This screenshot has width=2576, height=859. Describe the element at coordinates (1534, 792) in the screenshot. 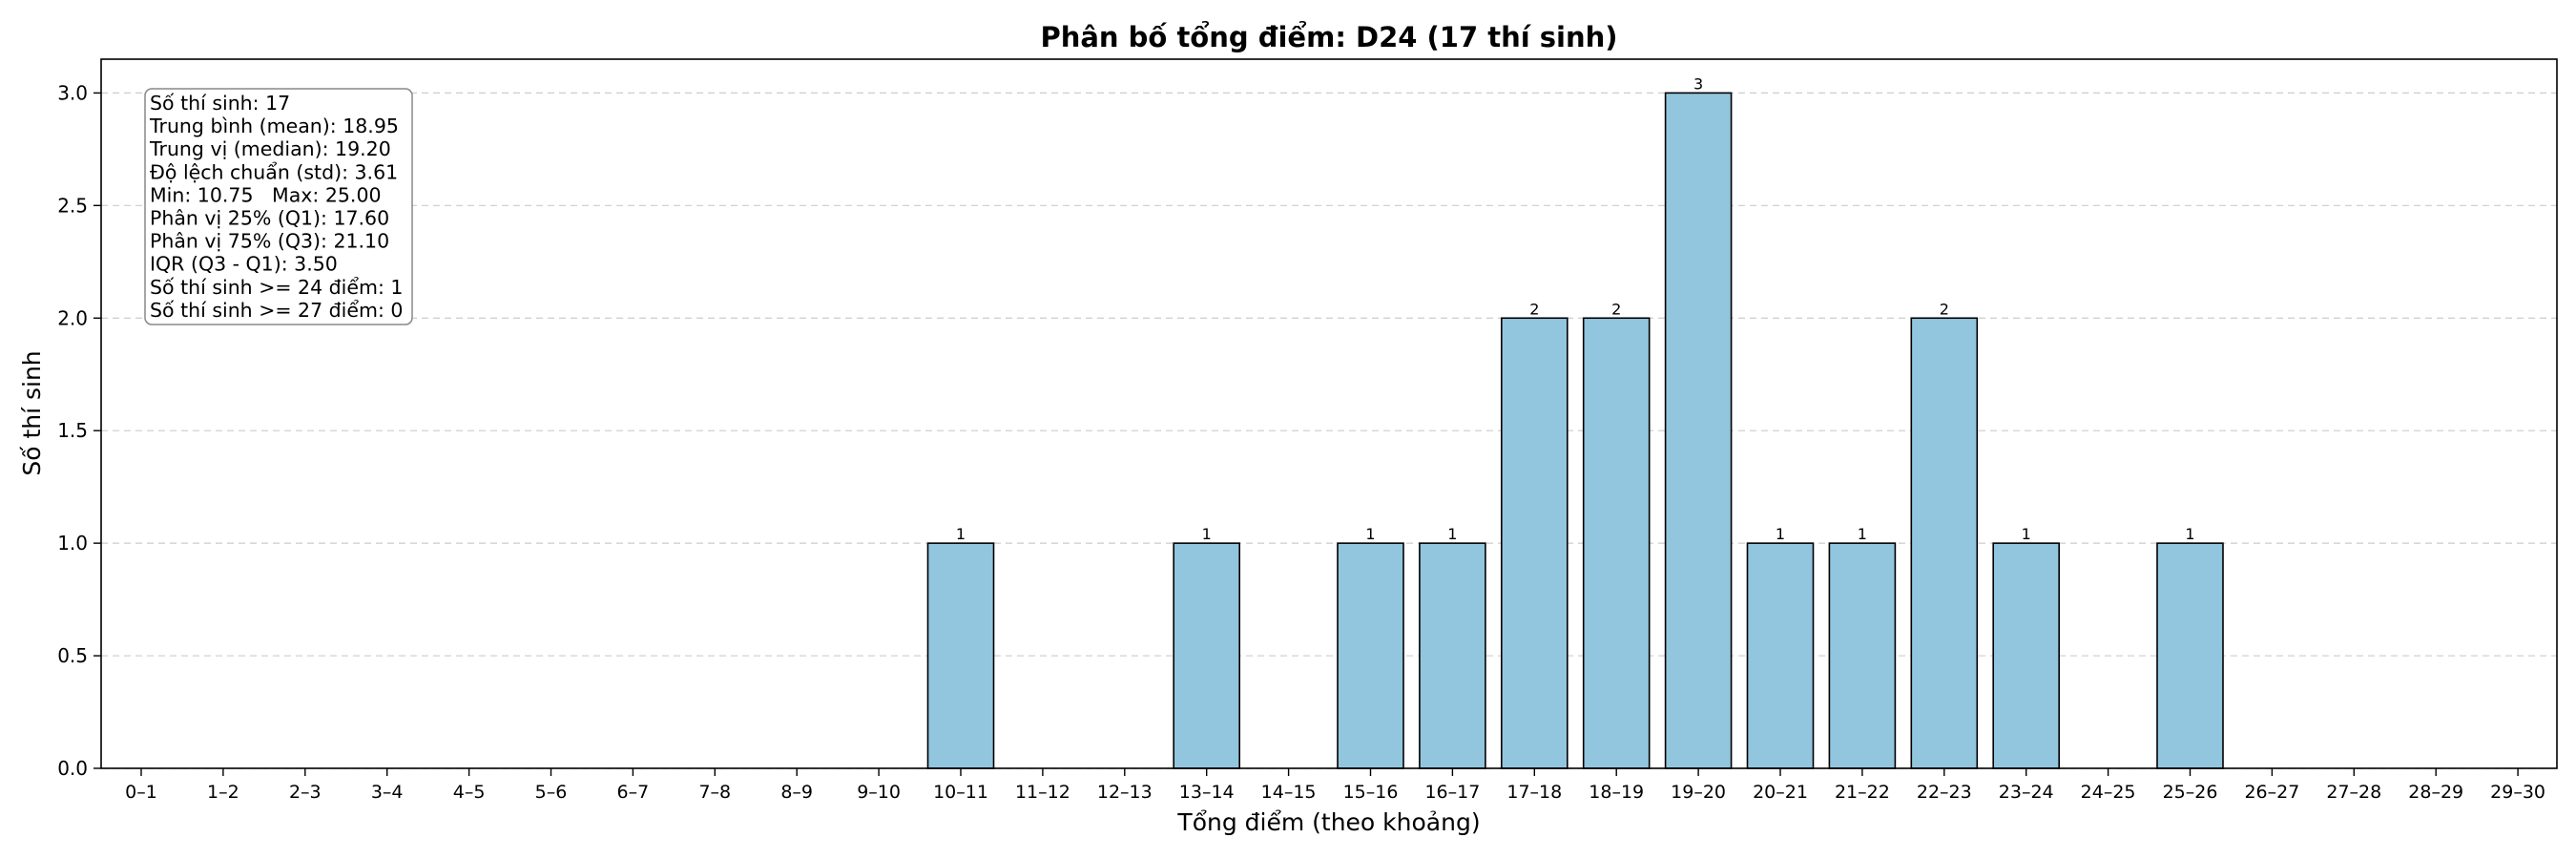

I see `x-tick-label: 17–18` at that location.